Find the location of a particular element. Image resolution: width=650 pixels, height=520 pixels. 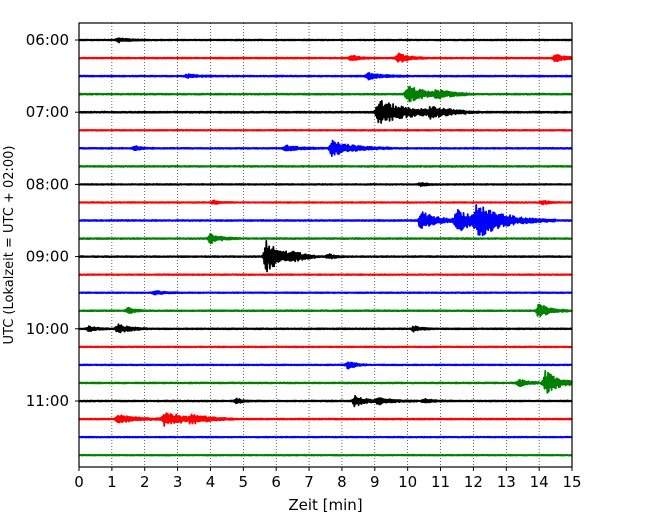

x-tick-label: 10 is located at coordinates (407, 482).